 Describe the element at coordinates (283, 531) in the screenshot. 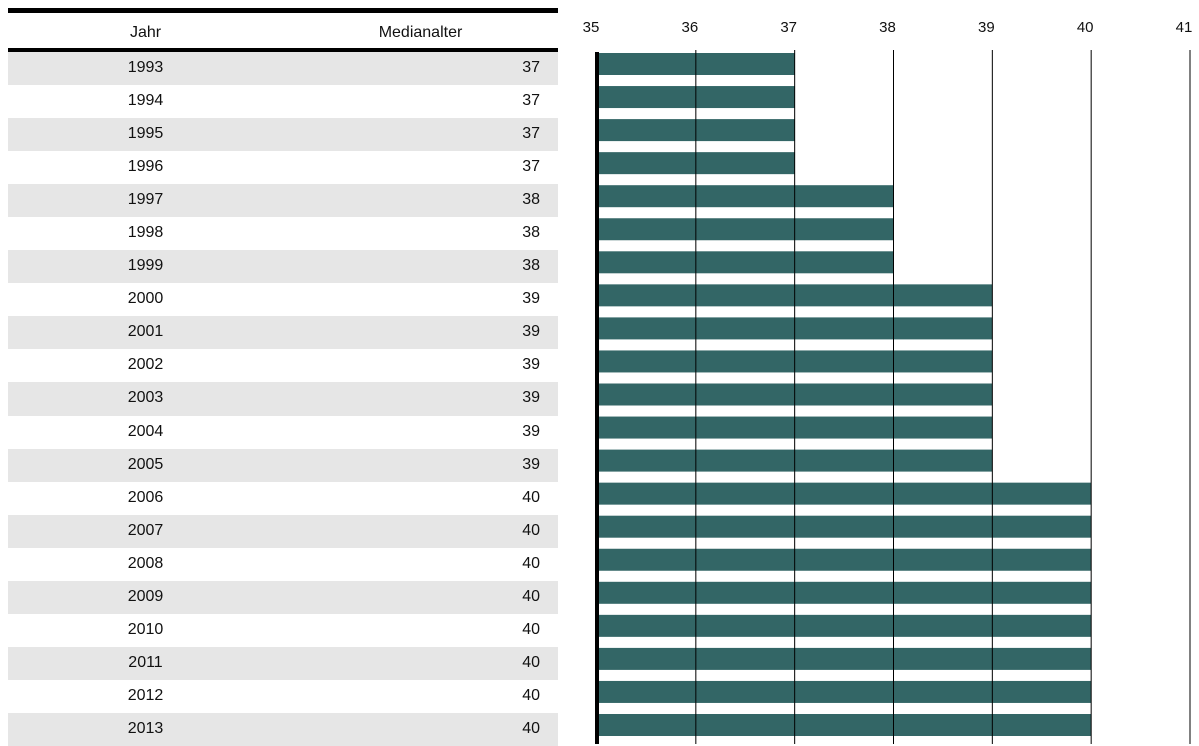

I see `table-row: 2007 40` at that location.